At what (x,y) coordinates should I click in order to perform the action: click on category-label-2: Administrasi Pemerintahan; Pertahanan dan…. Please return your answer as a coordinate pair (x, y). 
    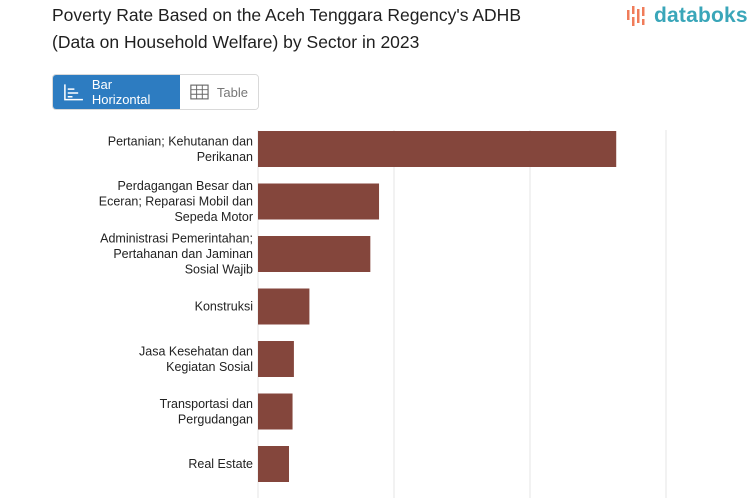
    Looking at the image, I should click on (176, 254).